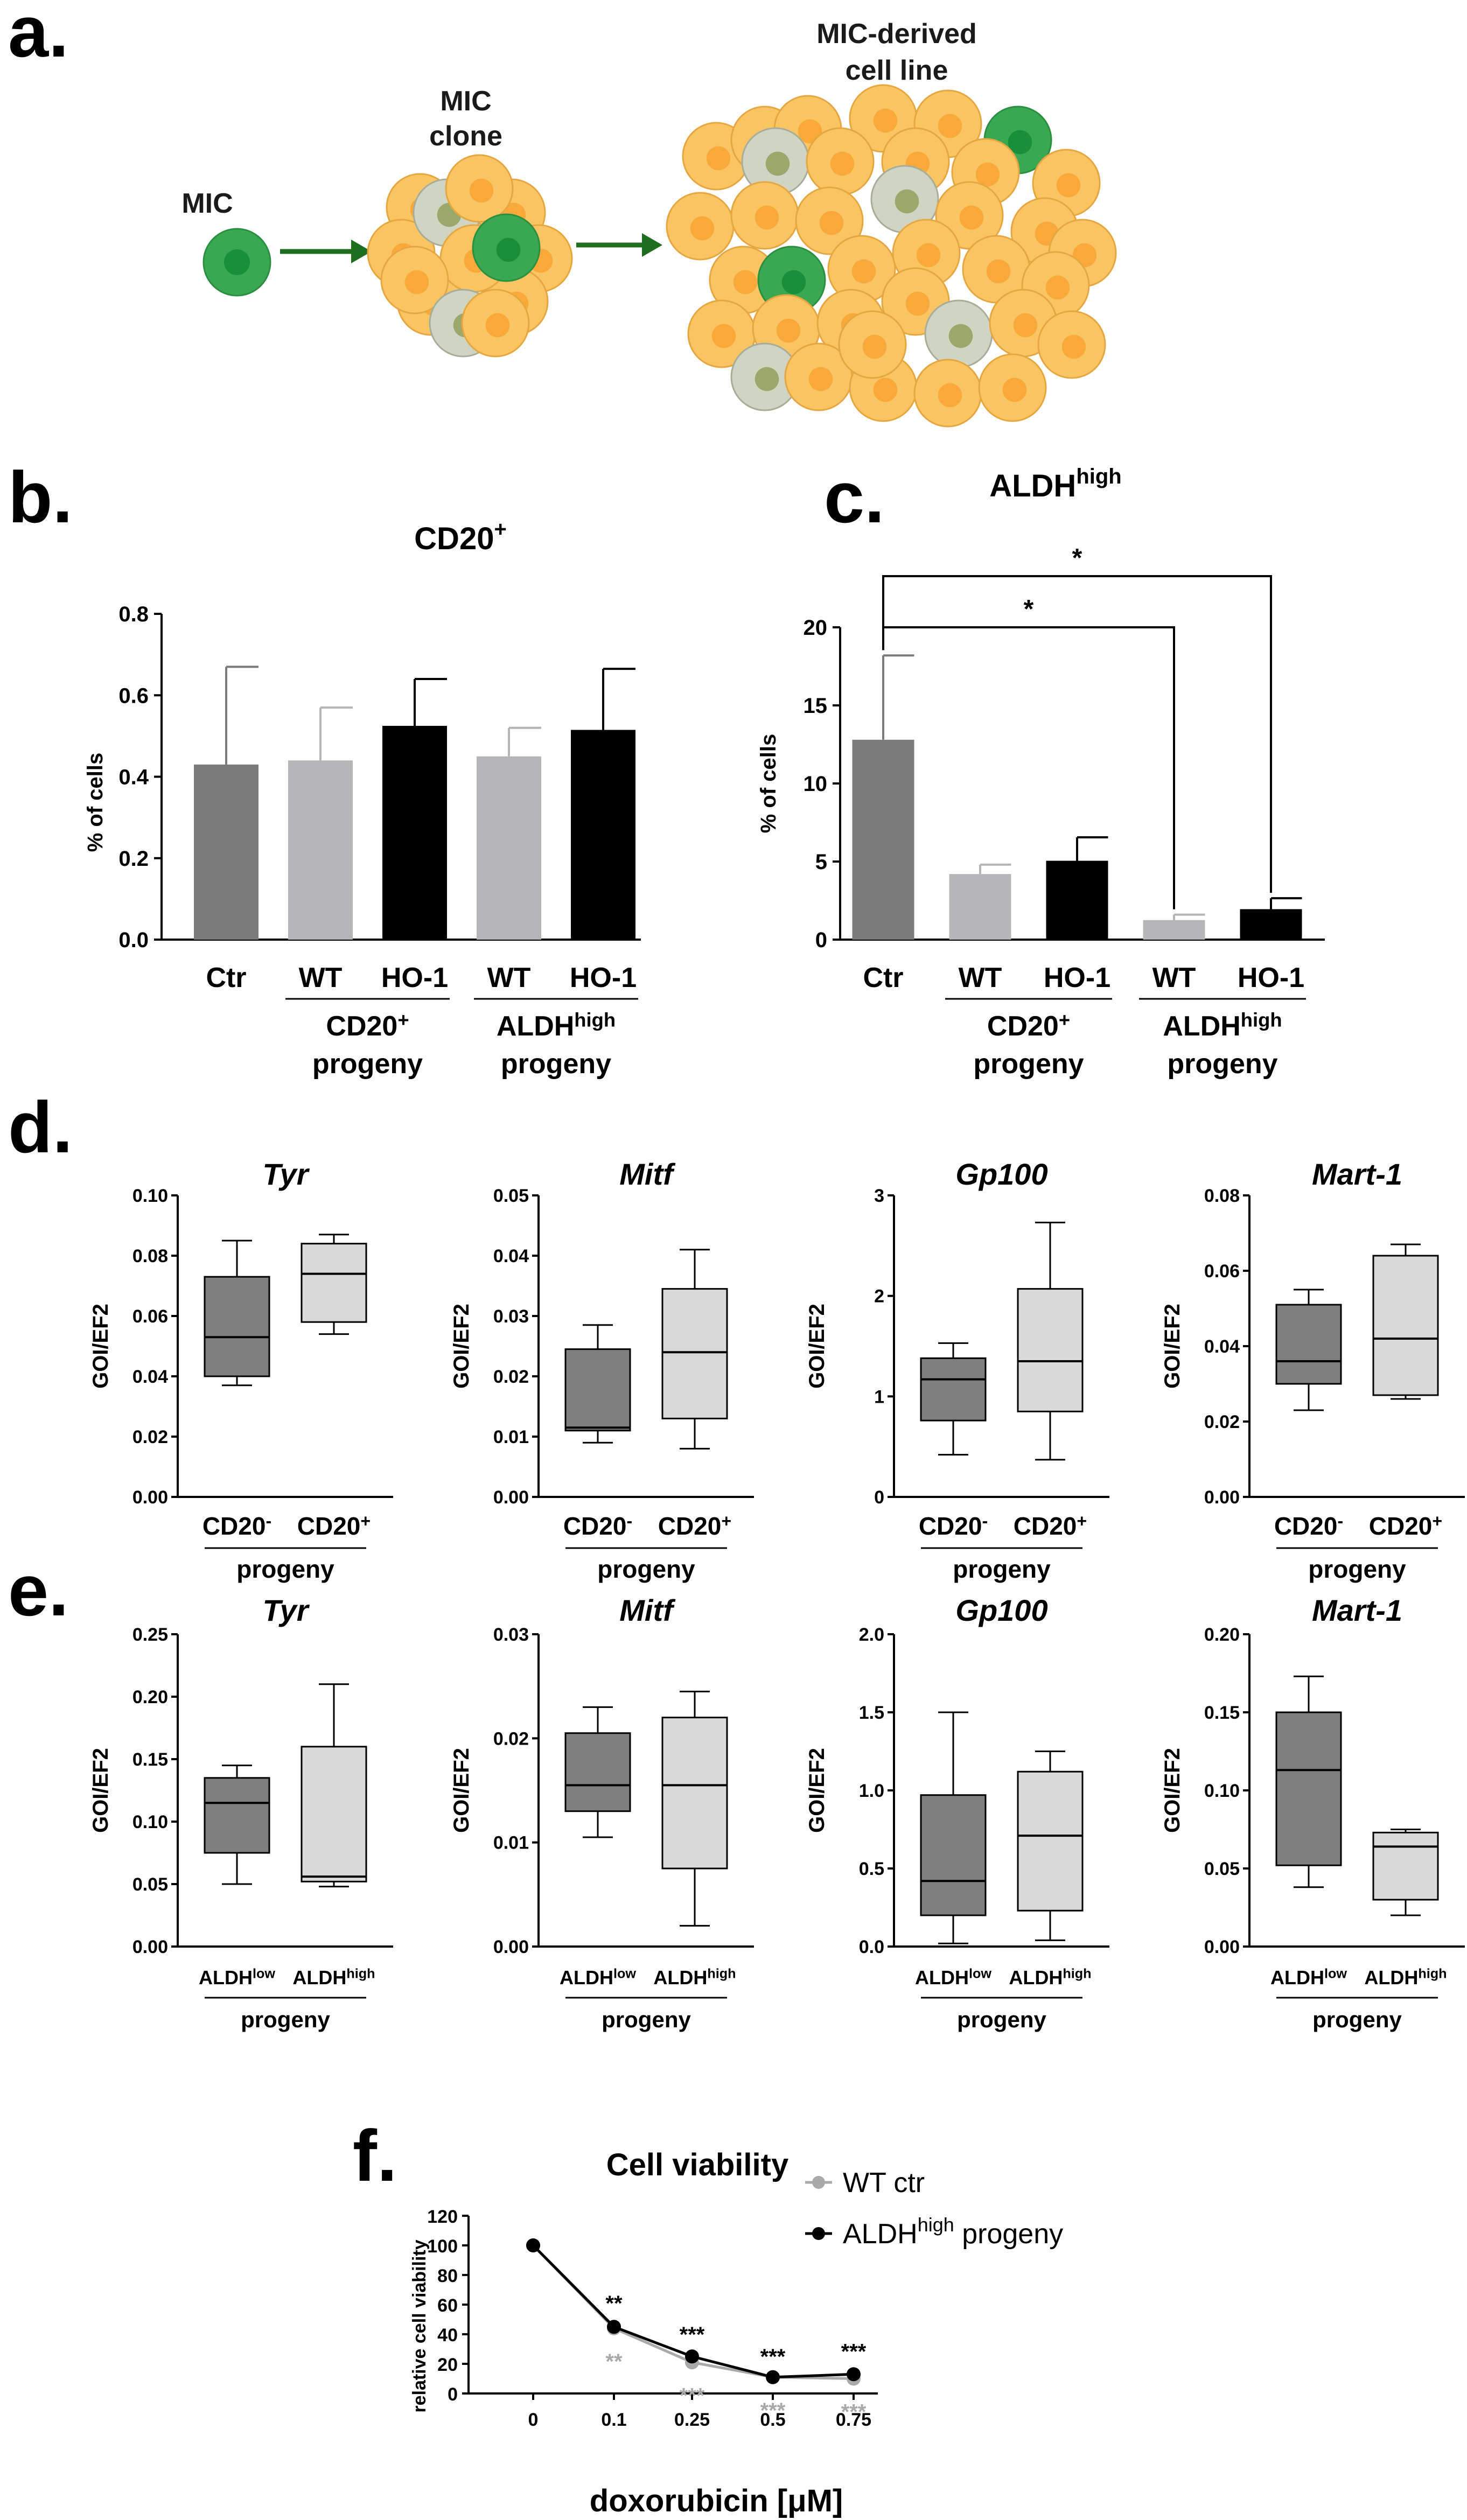 This screenshot has height=2520, width=1467. Describe the element at coordinates (879, 1296) in the screenshot. I see `y-tick-label: 2` at that location.